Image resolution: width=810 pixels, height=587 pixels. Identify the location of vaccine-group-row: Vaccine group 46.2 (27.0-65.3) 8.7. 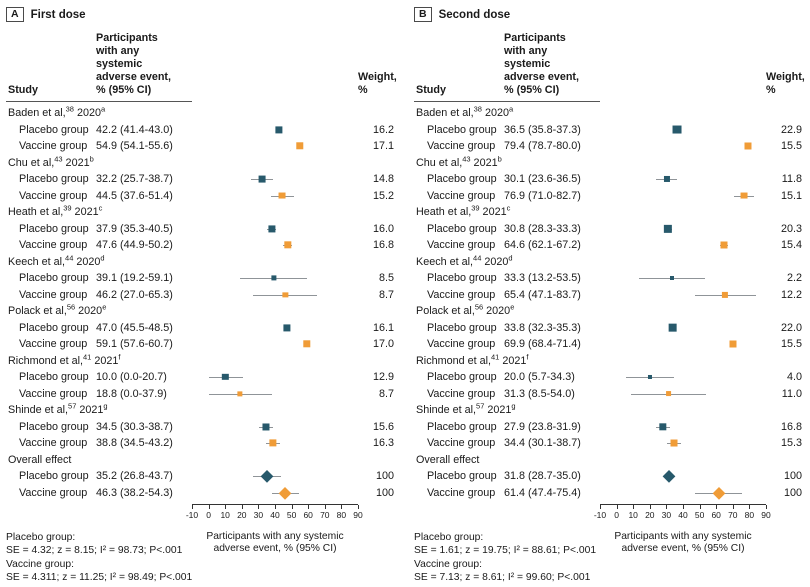
(203, 294).